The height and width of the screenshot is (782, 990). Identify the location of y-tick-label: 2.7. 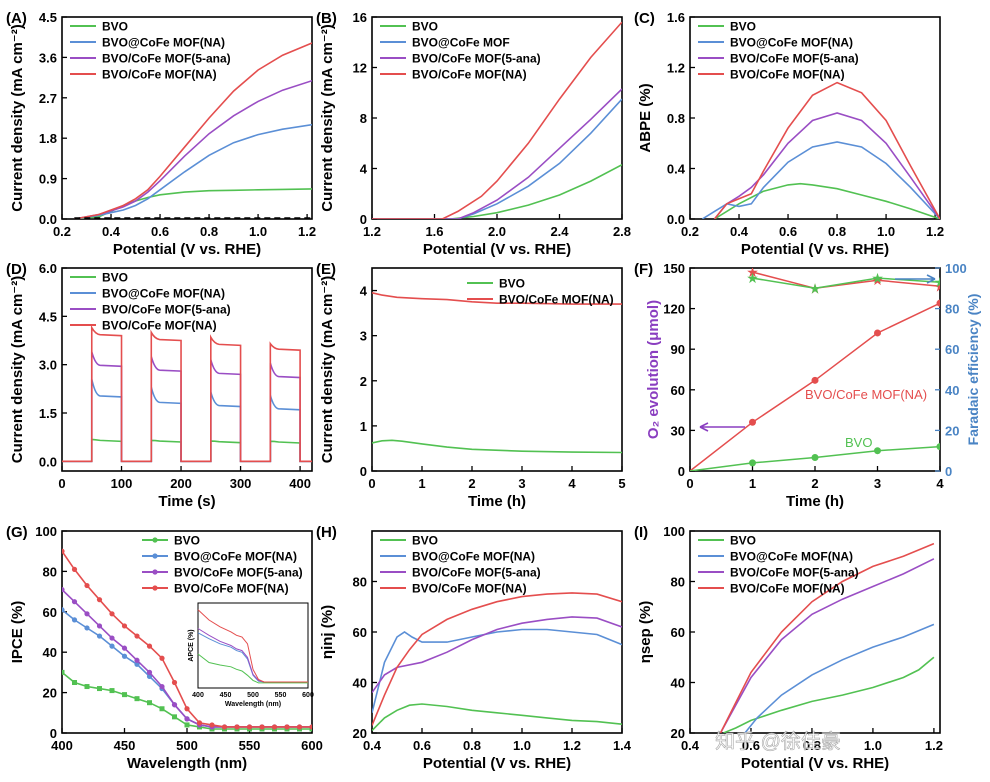
(48, 98).